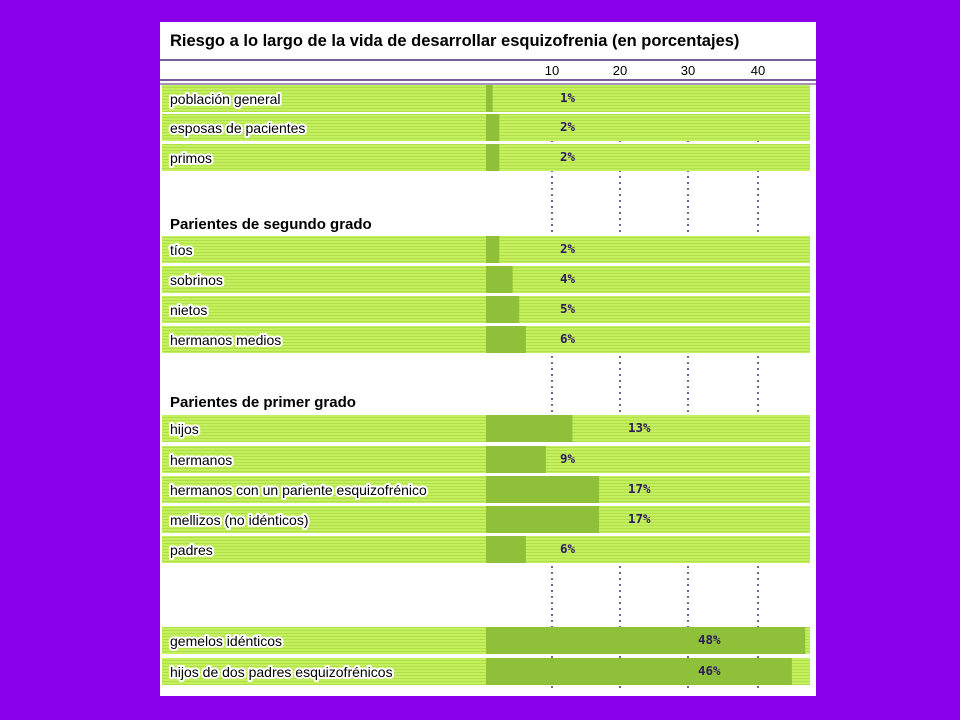 The image size is (960, 720). Describe the element at coordinates (552, 70) in the screenshot. I see `tick-label: 10` at that location.